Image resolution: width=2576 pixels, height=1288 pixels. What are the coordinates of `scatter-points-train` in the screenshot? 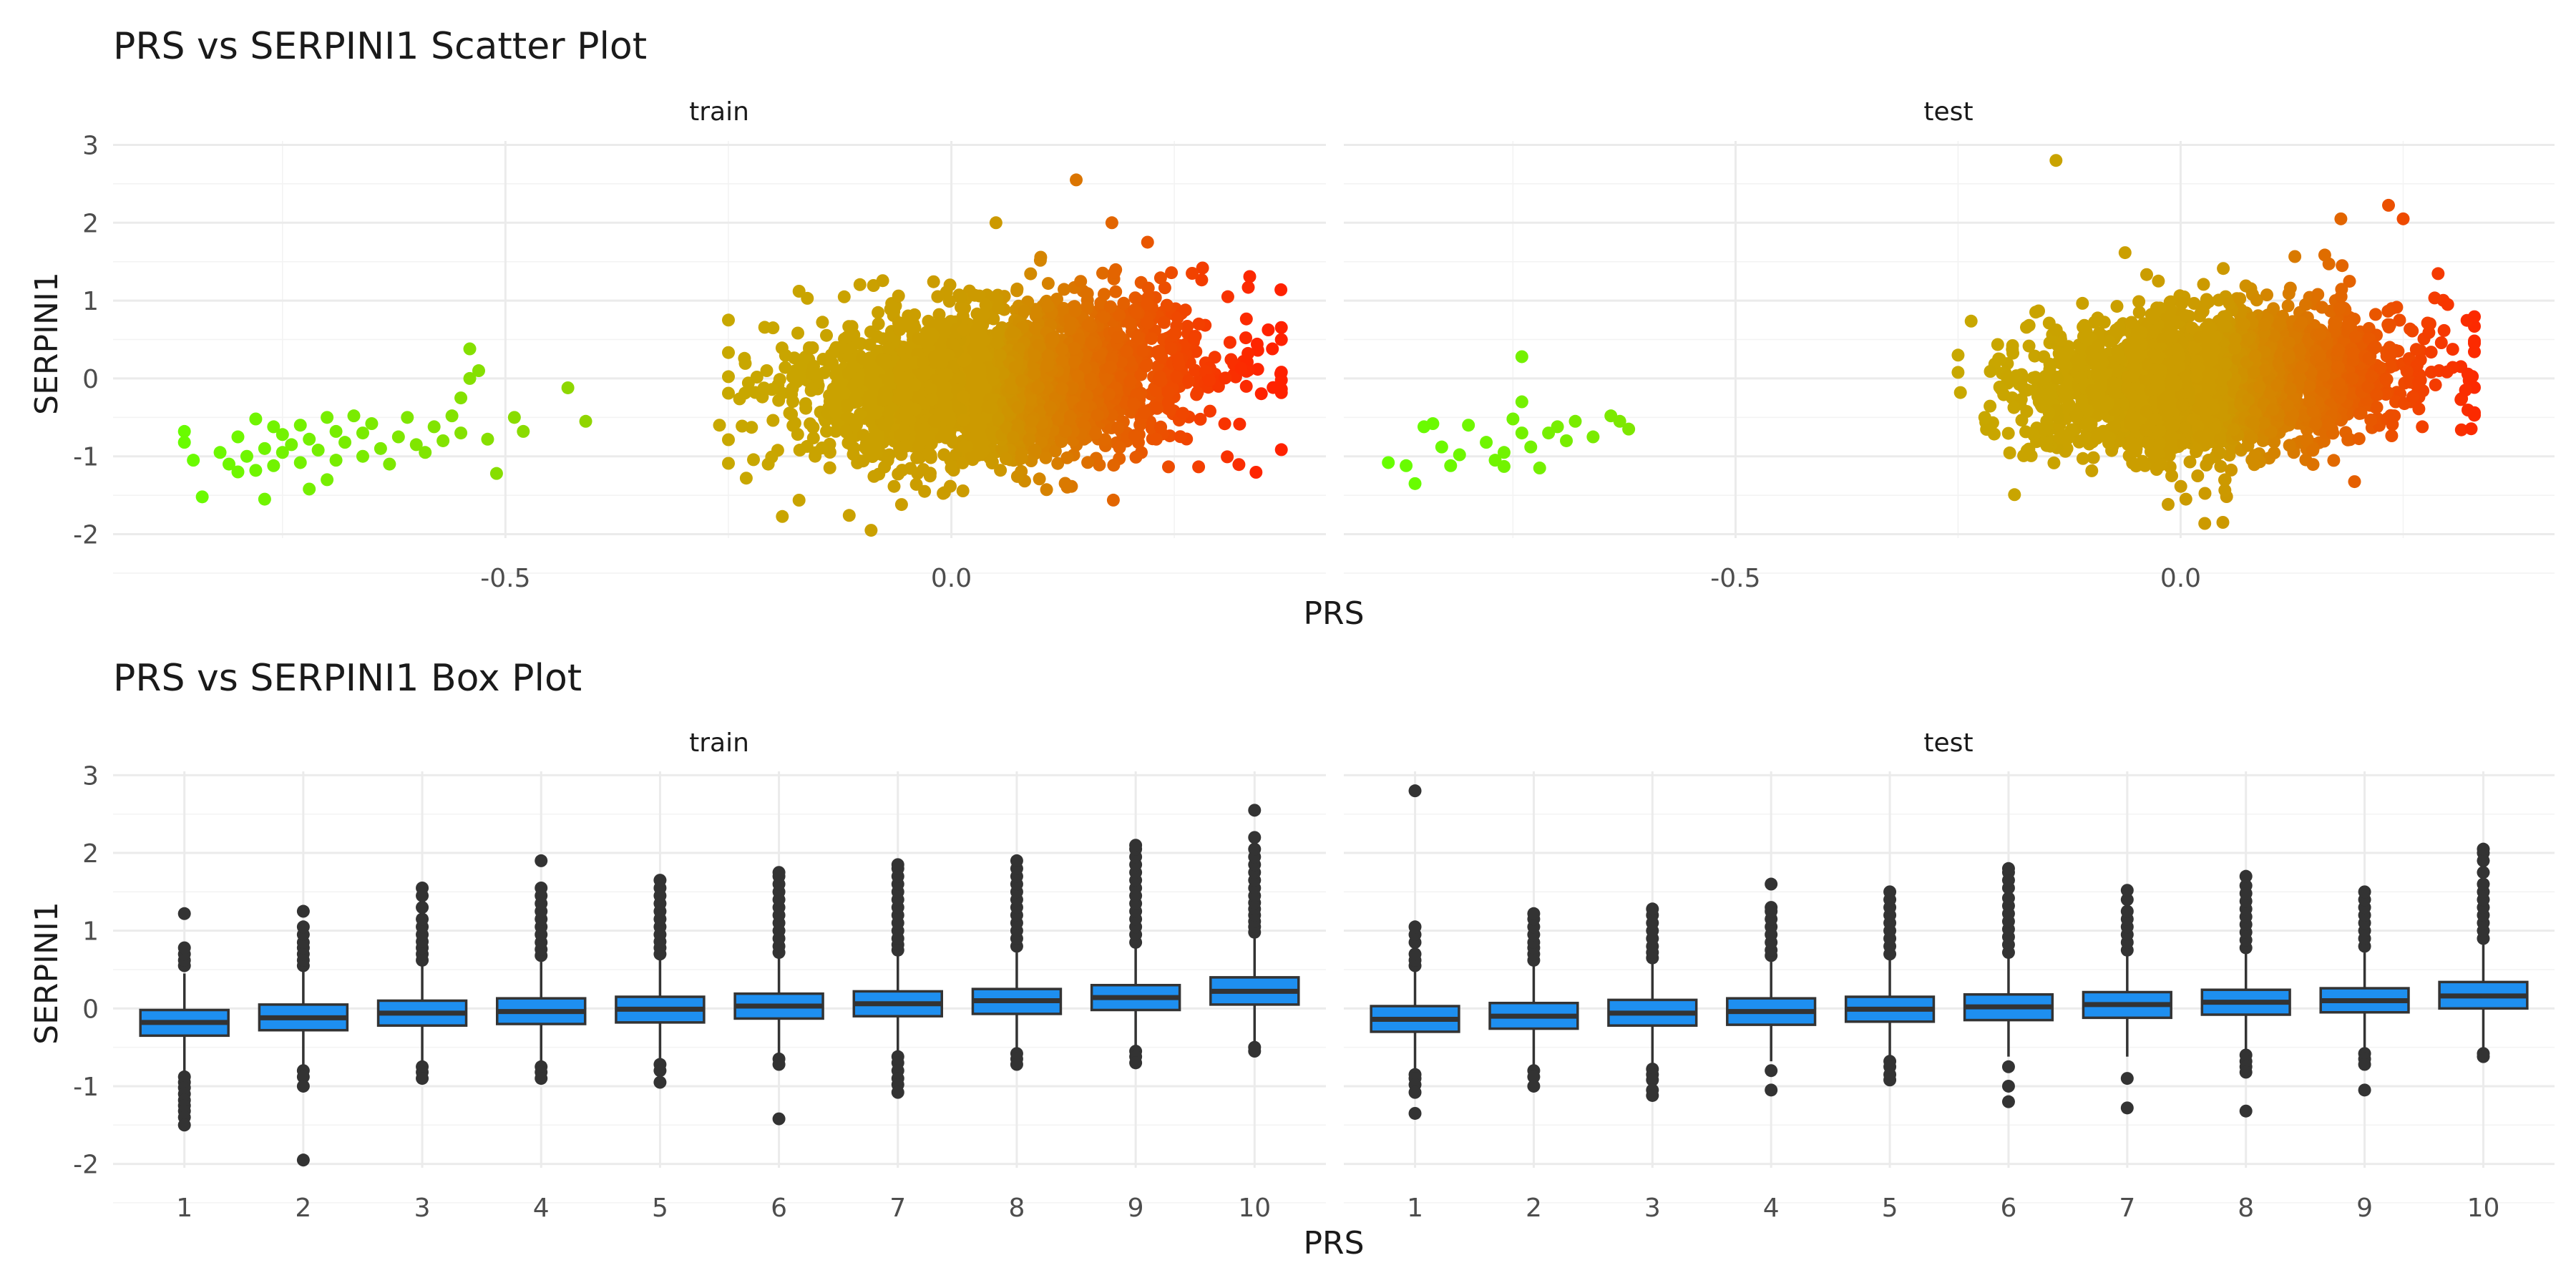 It's located at (732, 355).